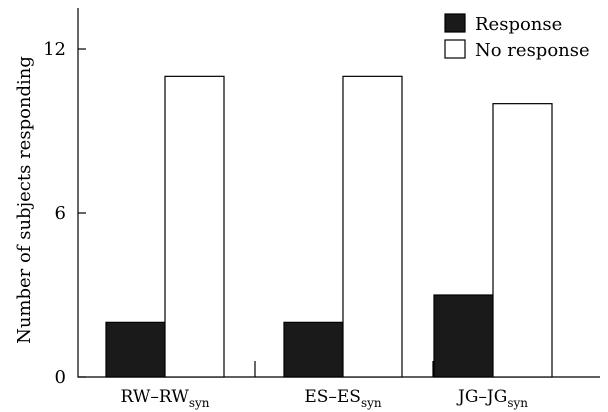 This screenshot has width=608, height=412. What do you see at coordinates (492, 398) in the screenshot?
I see `x-tick-label: JG–JGsyn` at bounding box center [492, 398].